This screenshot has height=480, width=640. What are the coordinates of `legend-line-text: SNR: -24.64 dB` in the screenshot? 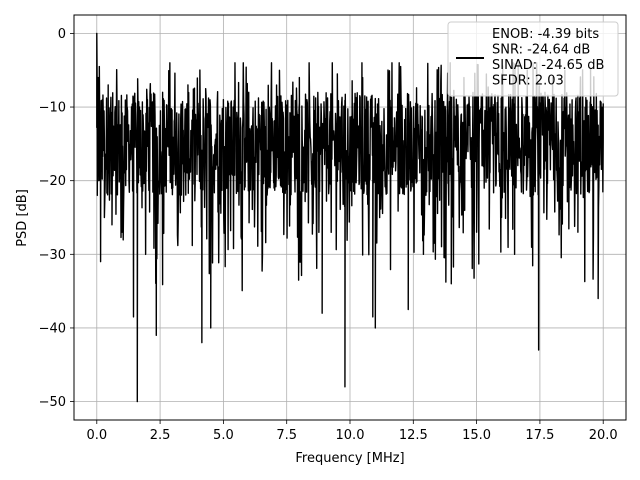 It's located at (541, 50).